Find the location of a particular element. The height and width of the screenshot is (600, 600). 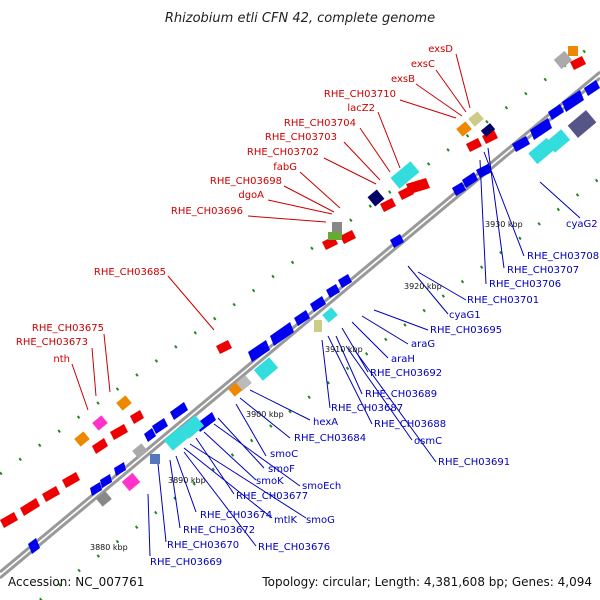

gene-label: osmC is located at coordinates (428, 441).